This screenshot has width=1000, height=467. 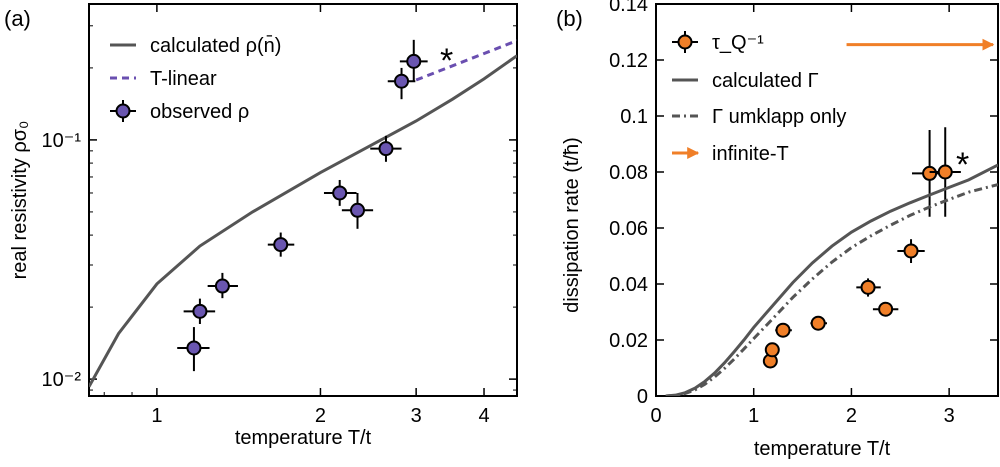 I want to click on panel-b-ylabel: dissipation rate (t/ħ), so click(x=572, y=225).